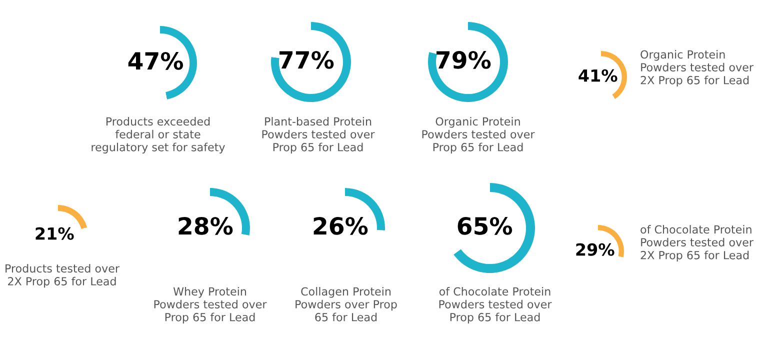 Image resolution: width=778 pixels, height=346 pixels. I want to click on text: Organic Protein Powders tested over 2X Prop 65 for Lead, so click(697, 68).